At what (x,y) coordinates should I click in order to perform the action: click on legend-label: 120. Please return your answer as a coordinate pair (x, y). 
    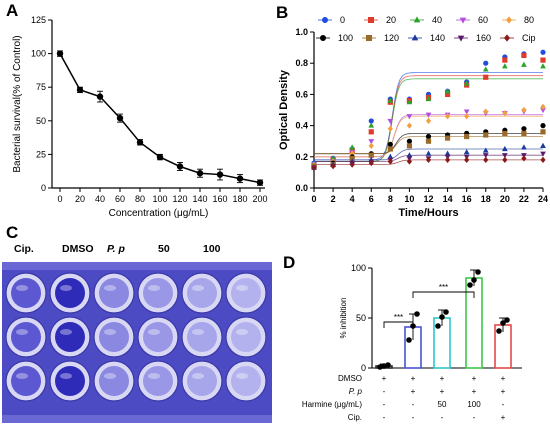
    Looking at the image, I should click on (391, 38).